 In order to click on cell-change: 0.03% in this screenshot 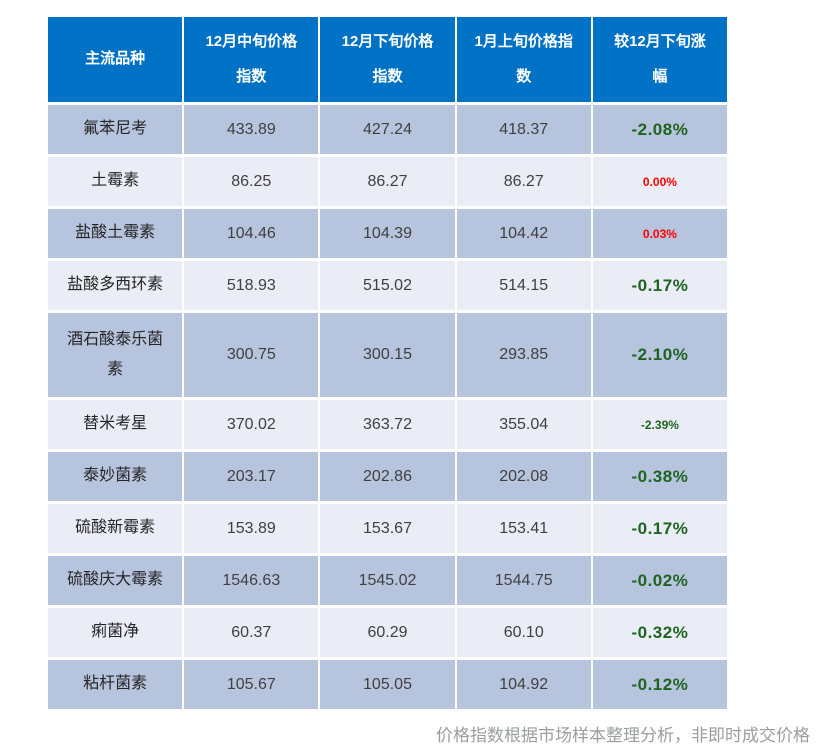, I will do `click(660, 233)`.